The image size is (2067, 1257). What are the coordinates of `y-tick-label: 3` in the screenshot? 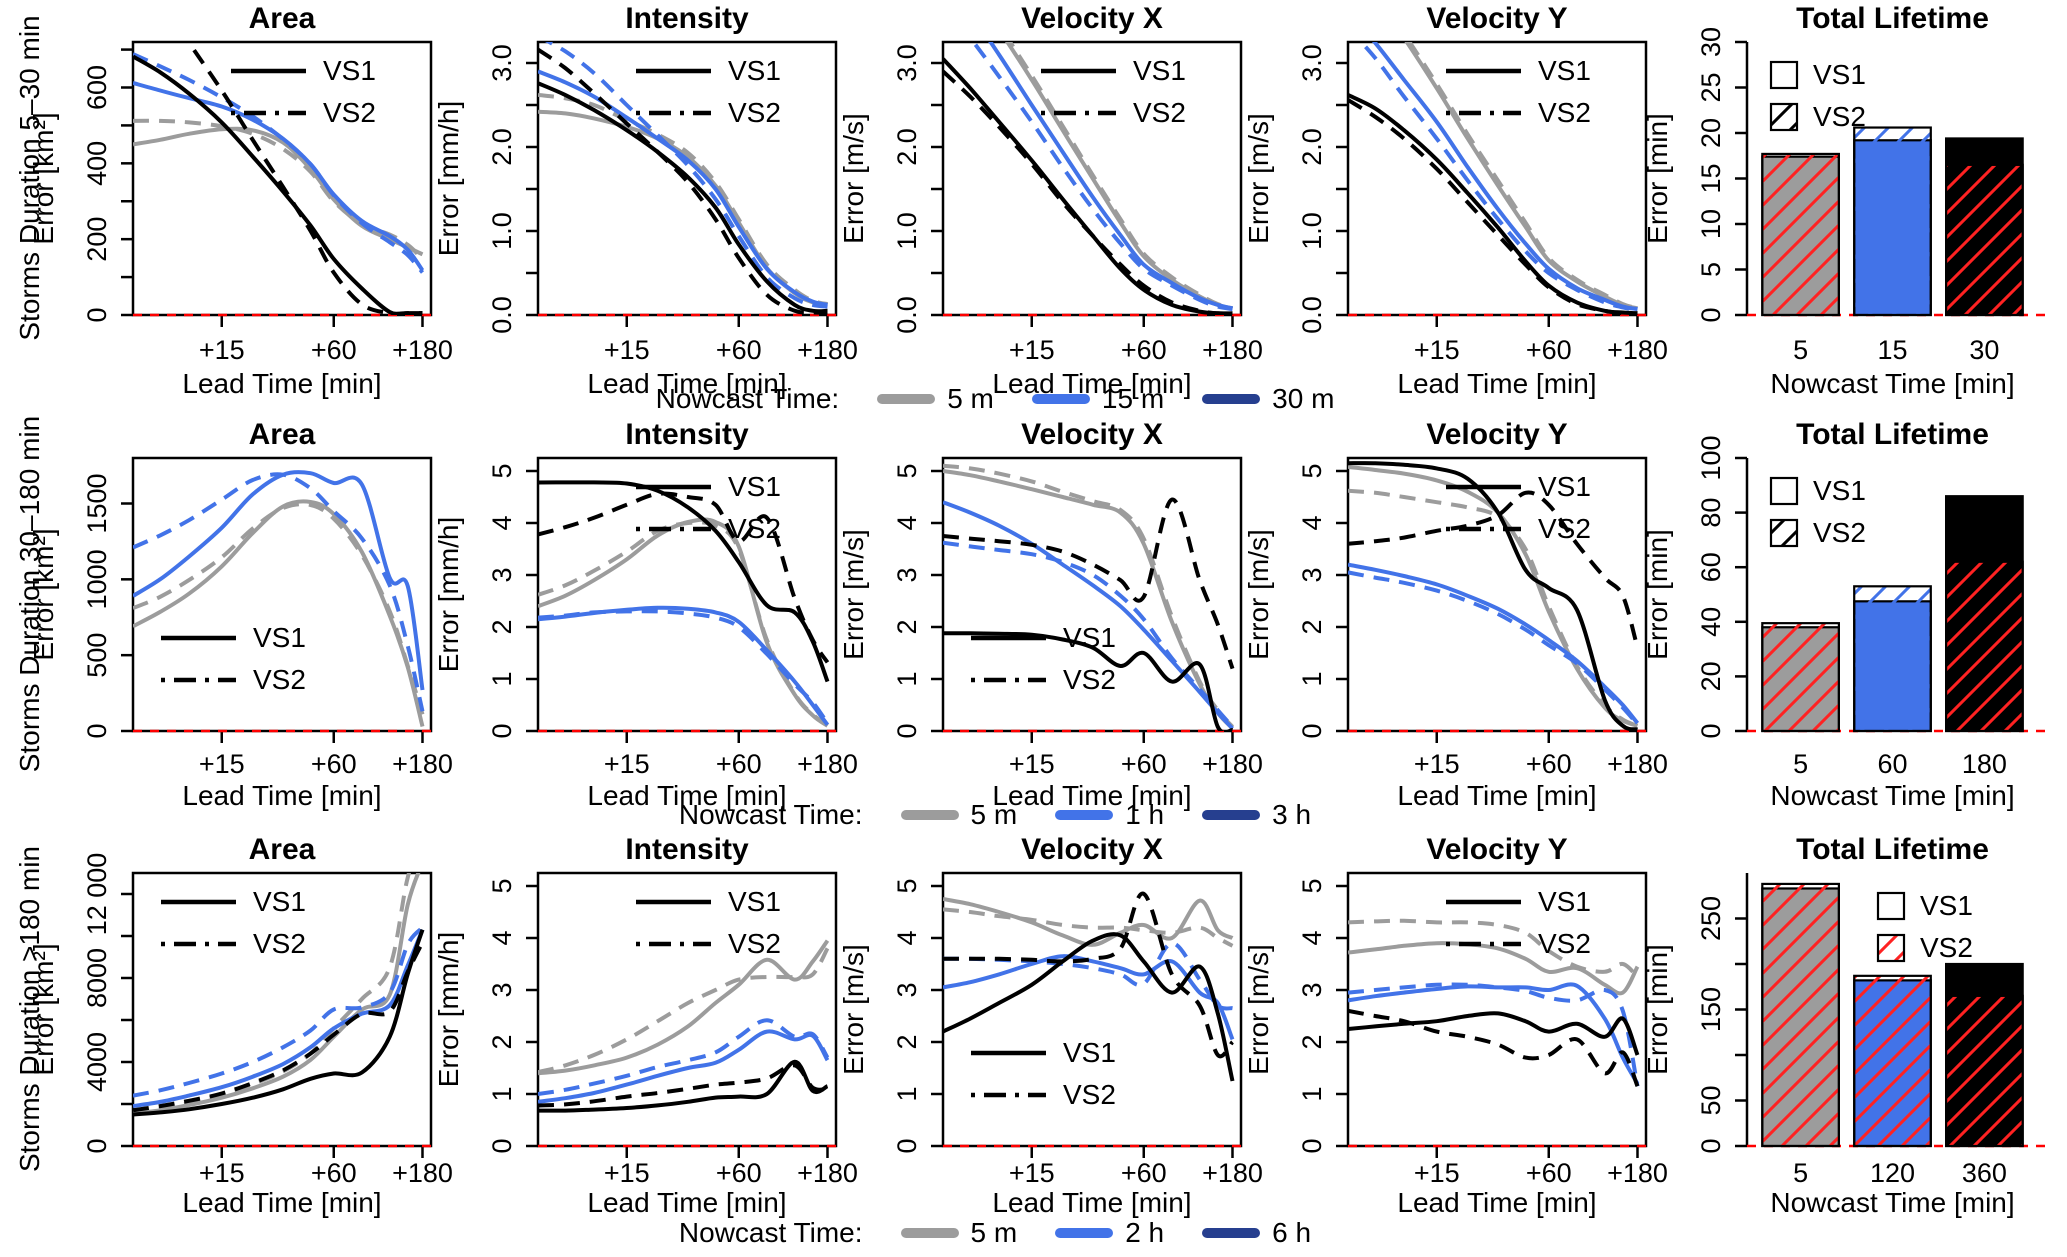 It's located at (1312, 574).